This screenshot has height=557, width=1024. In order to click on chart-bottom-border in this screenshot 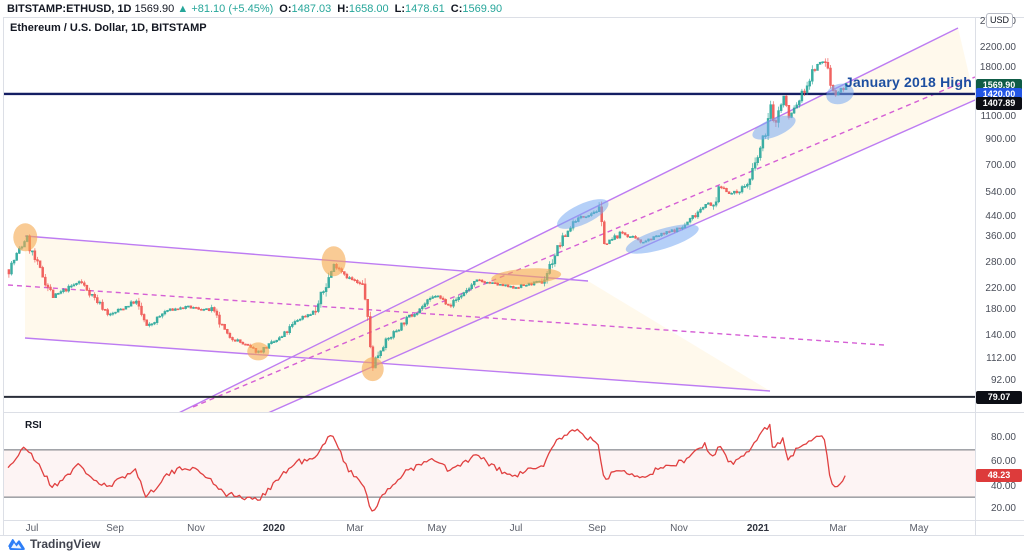, I will do `click(512, 535)`.